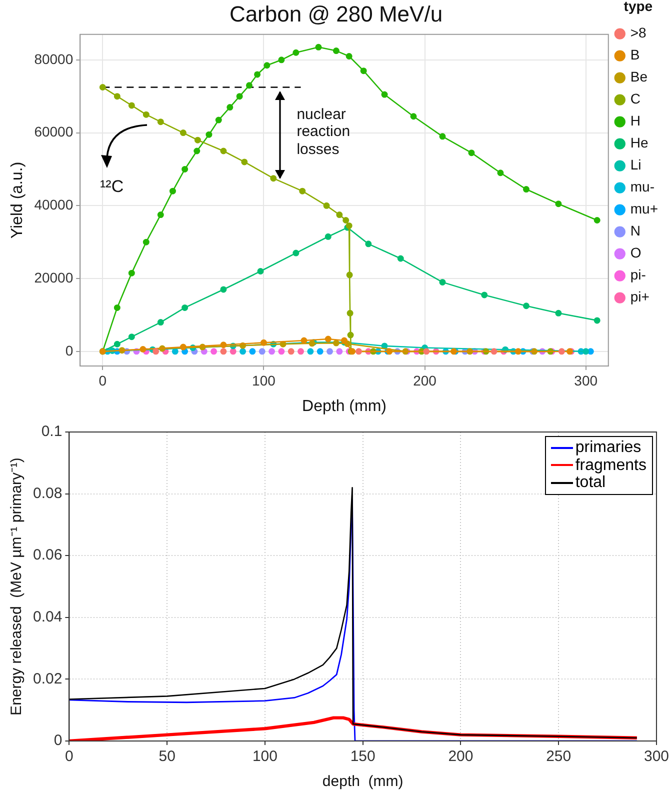 The width and height of the screenshot is (672, 800). Describe the element at coordinates (638, 274) in the screenshot. I see `legend-label: pi-` at that location.